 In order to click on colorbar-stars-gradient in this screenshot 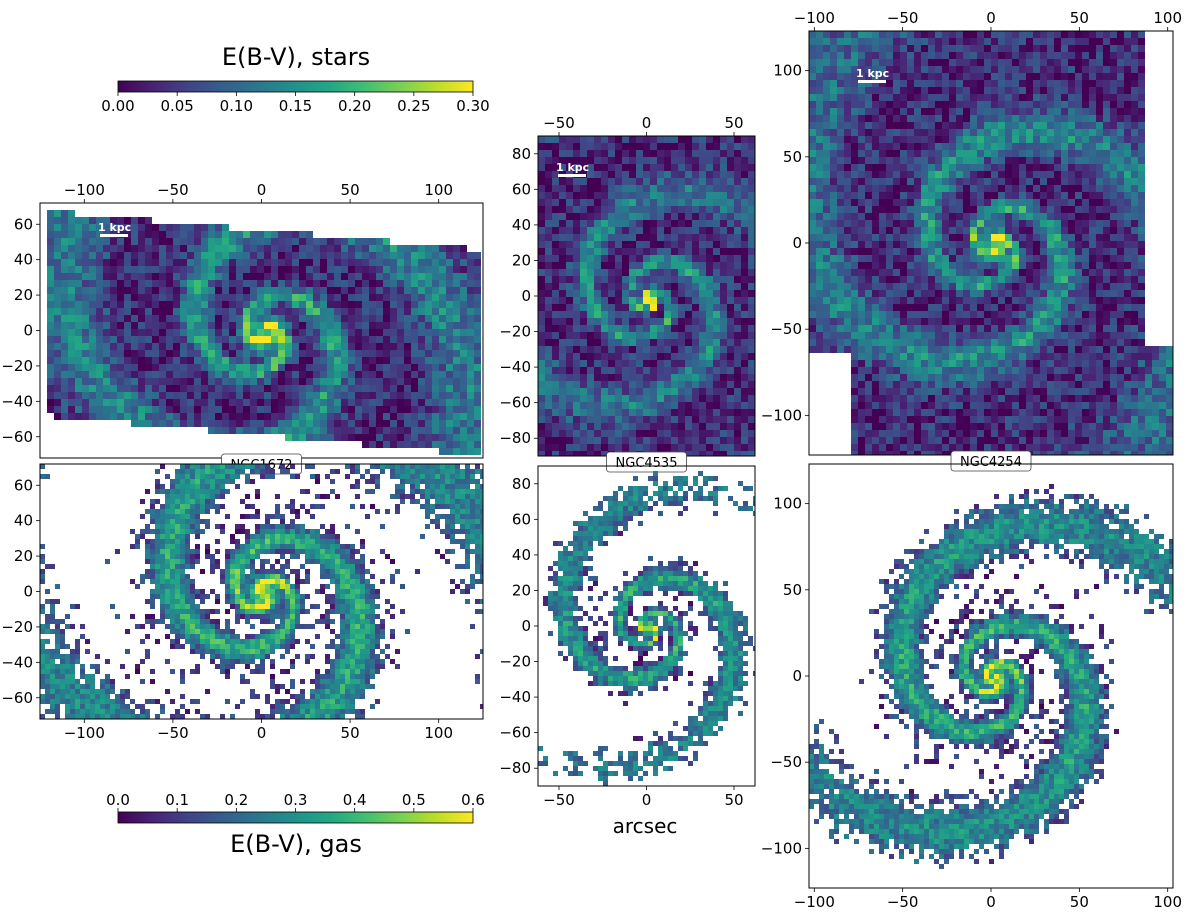, I will do `click(295, 86)`.